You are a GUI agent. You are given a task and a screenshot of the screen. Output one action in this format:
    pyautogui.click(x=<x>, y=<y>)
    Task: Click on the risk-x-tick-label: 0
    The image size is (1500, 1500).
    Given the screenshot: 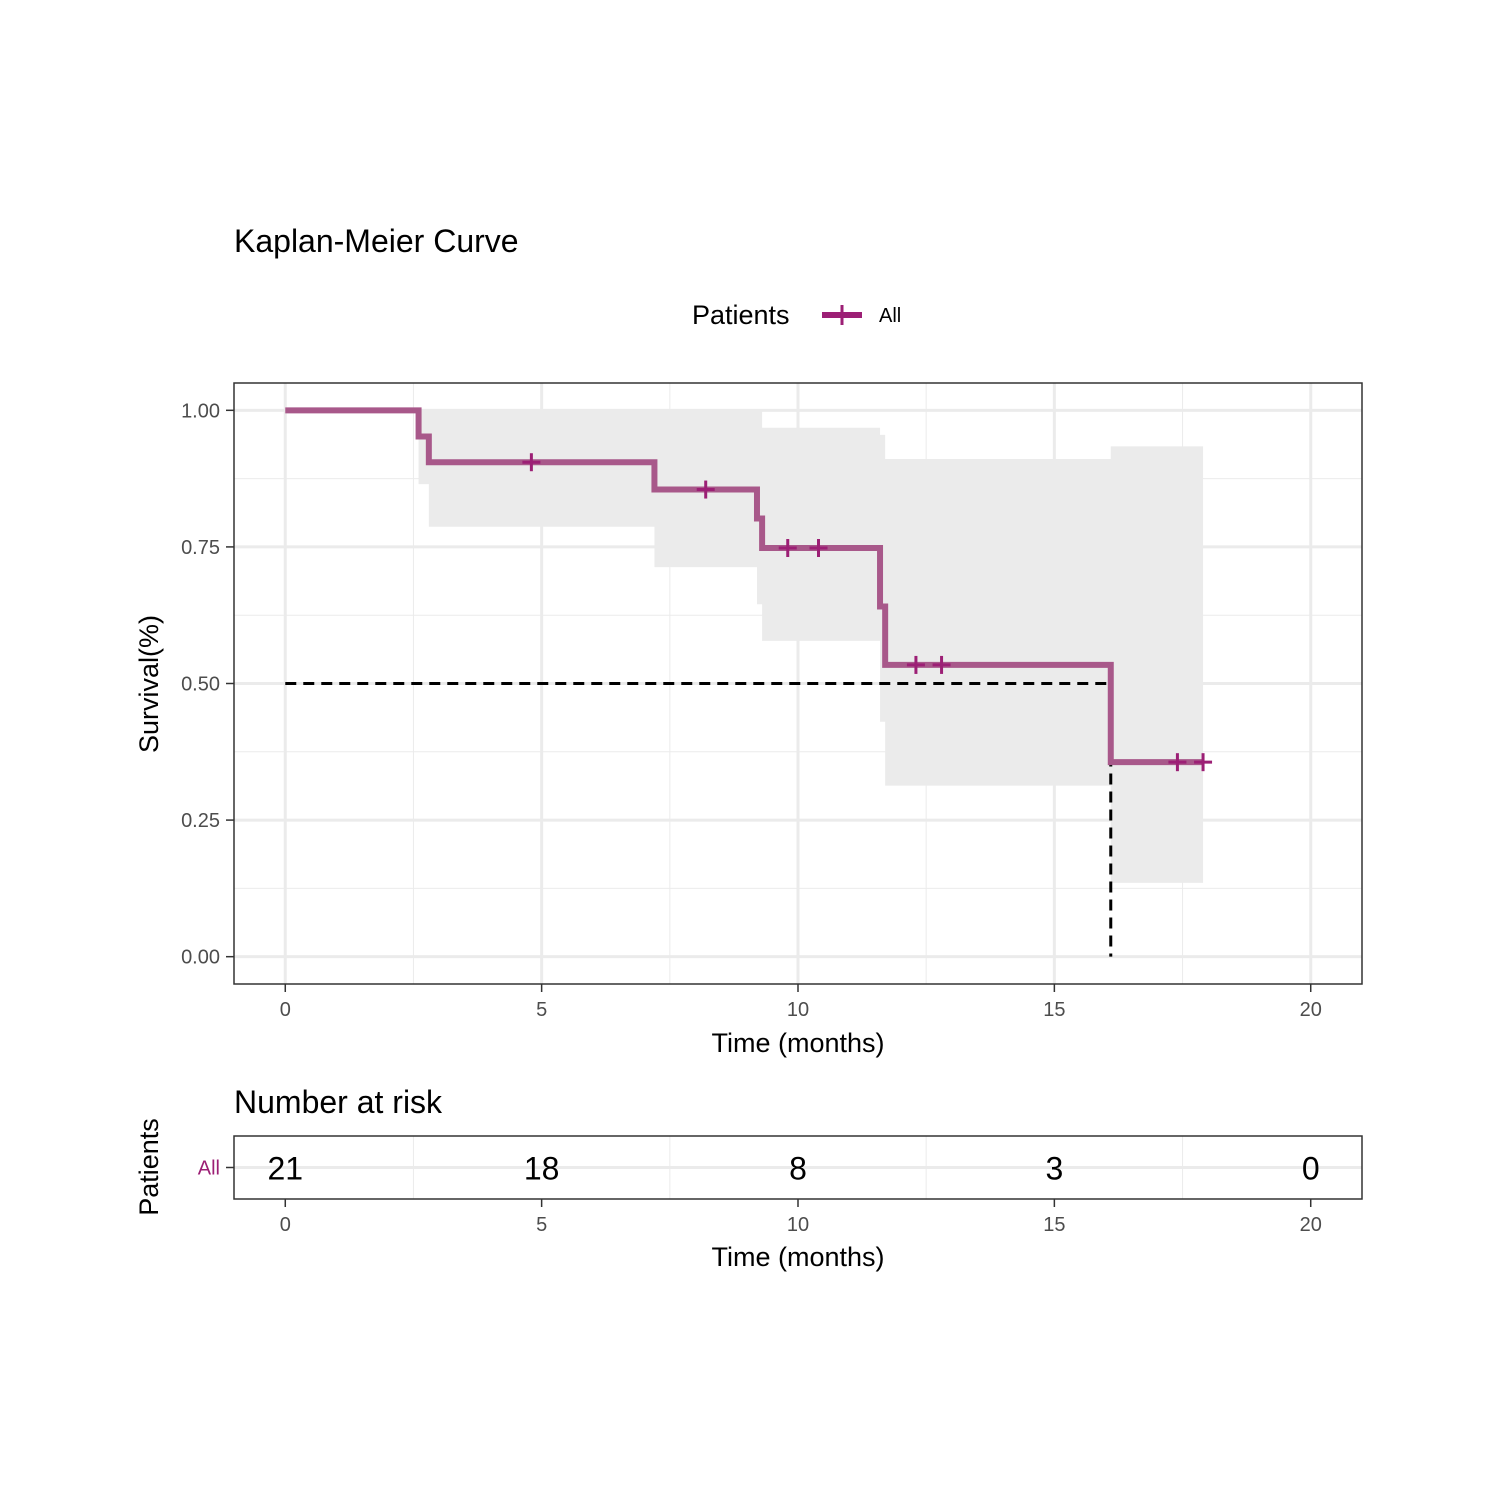 What is the action you would take?
    pyautogui.click(x=285, y=1225)
    